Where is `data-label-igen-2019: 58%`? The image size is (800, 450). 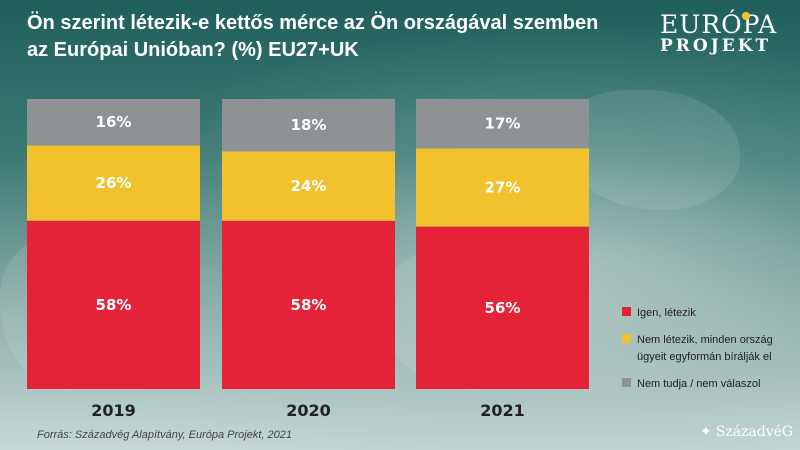
data-label-igen-2019: 58% is located at coordinates (114, 305).